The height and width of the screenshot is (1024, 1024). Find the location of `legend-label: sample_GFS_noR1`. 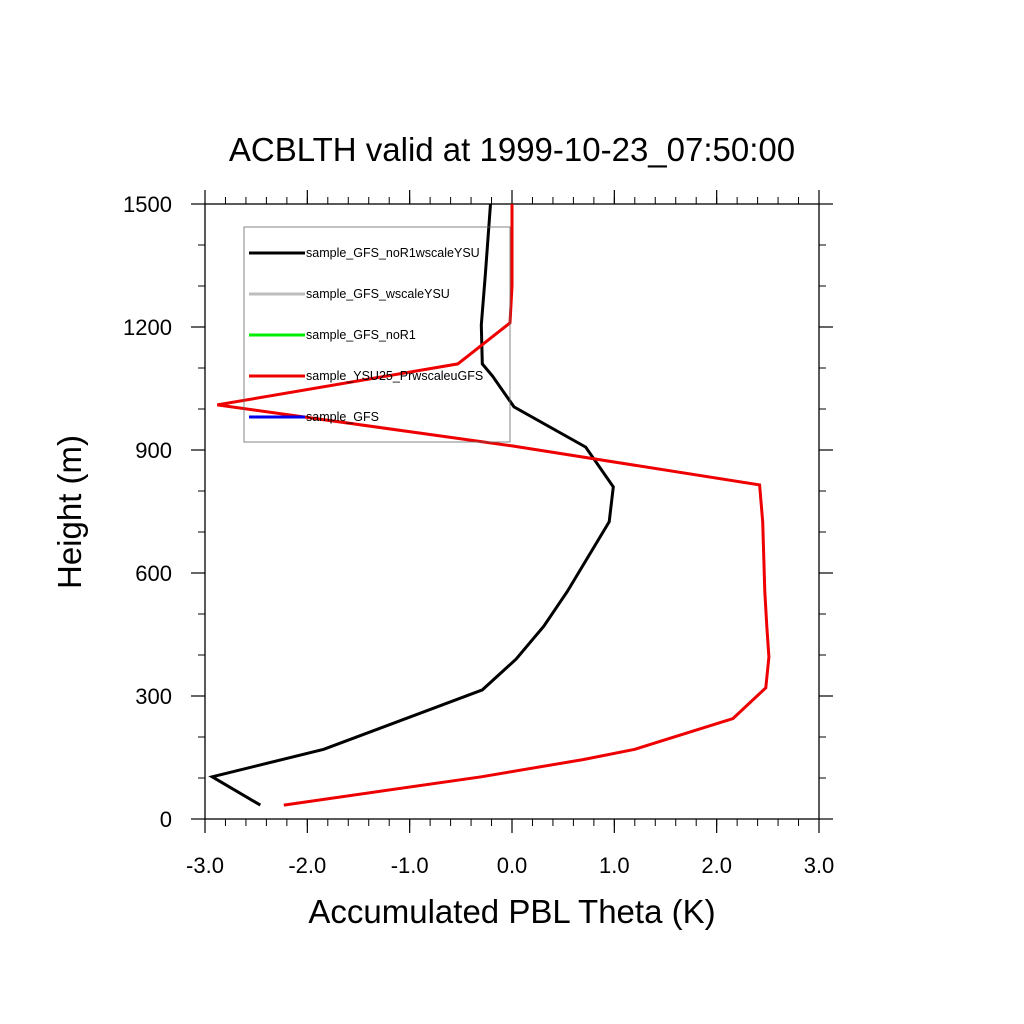

legend-label: sample_GFS_noR1 is located at coordinates (361, 335).